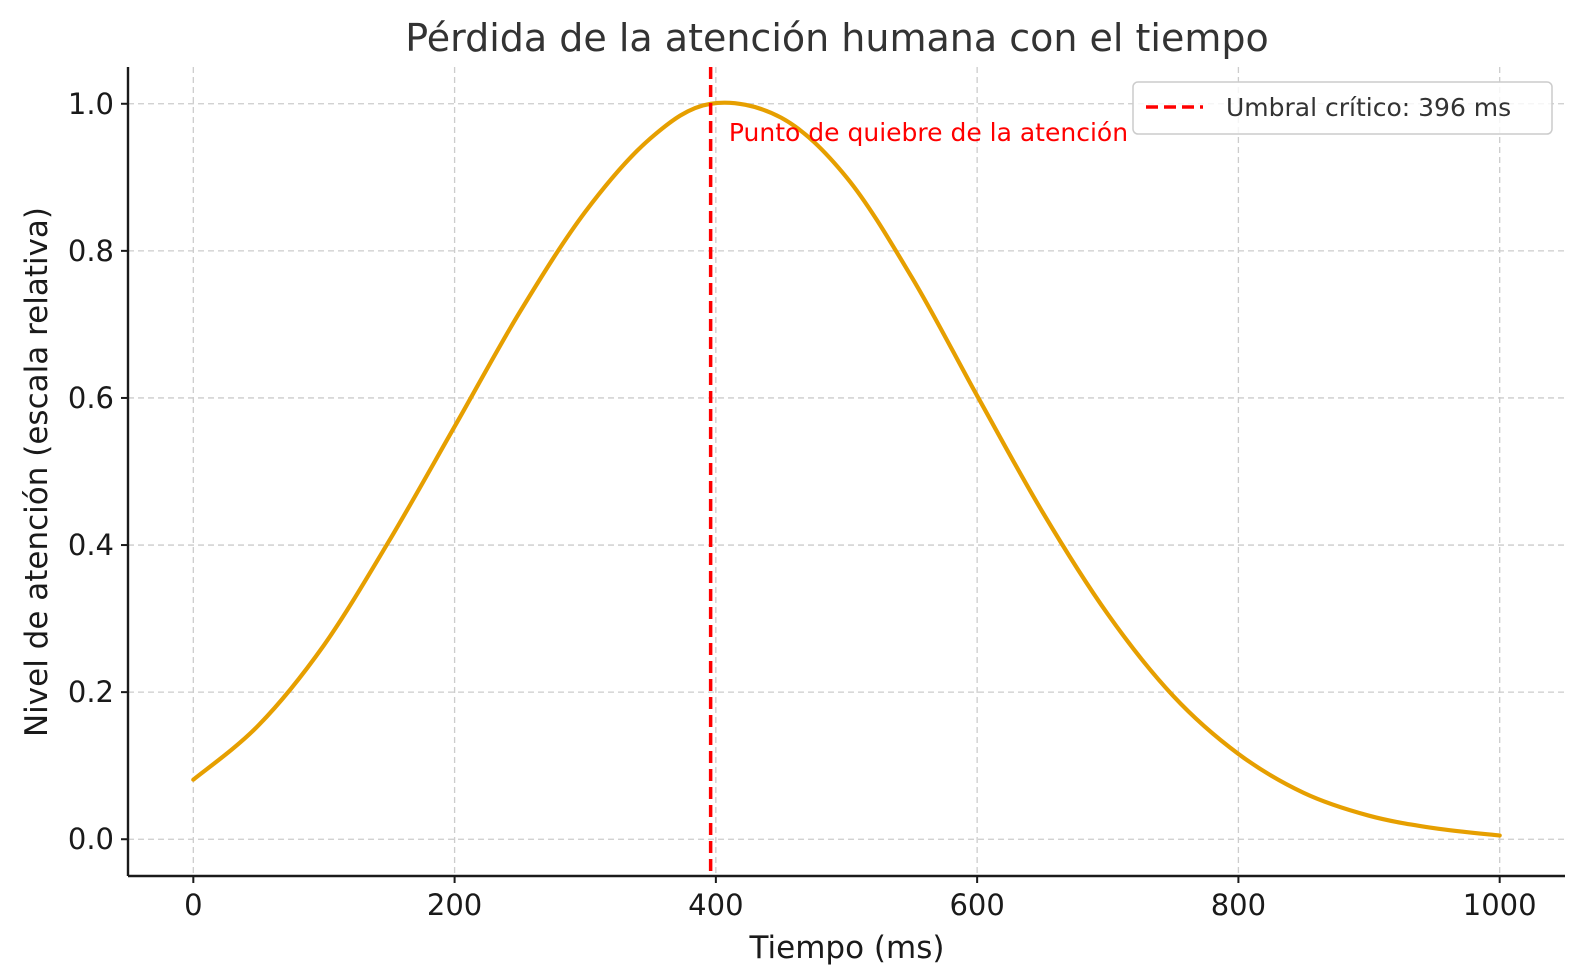  I want to click on x-axis-label: Tiempo (ms), so click(847, 948).